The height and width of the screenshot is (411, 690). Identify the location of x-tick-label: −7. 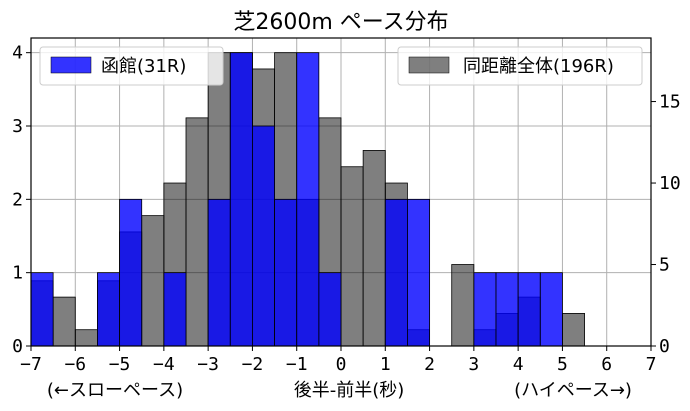
(31, 364).